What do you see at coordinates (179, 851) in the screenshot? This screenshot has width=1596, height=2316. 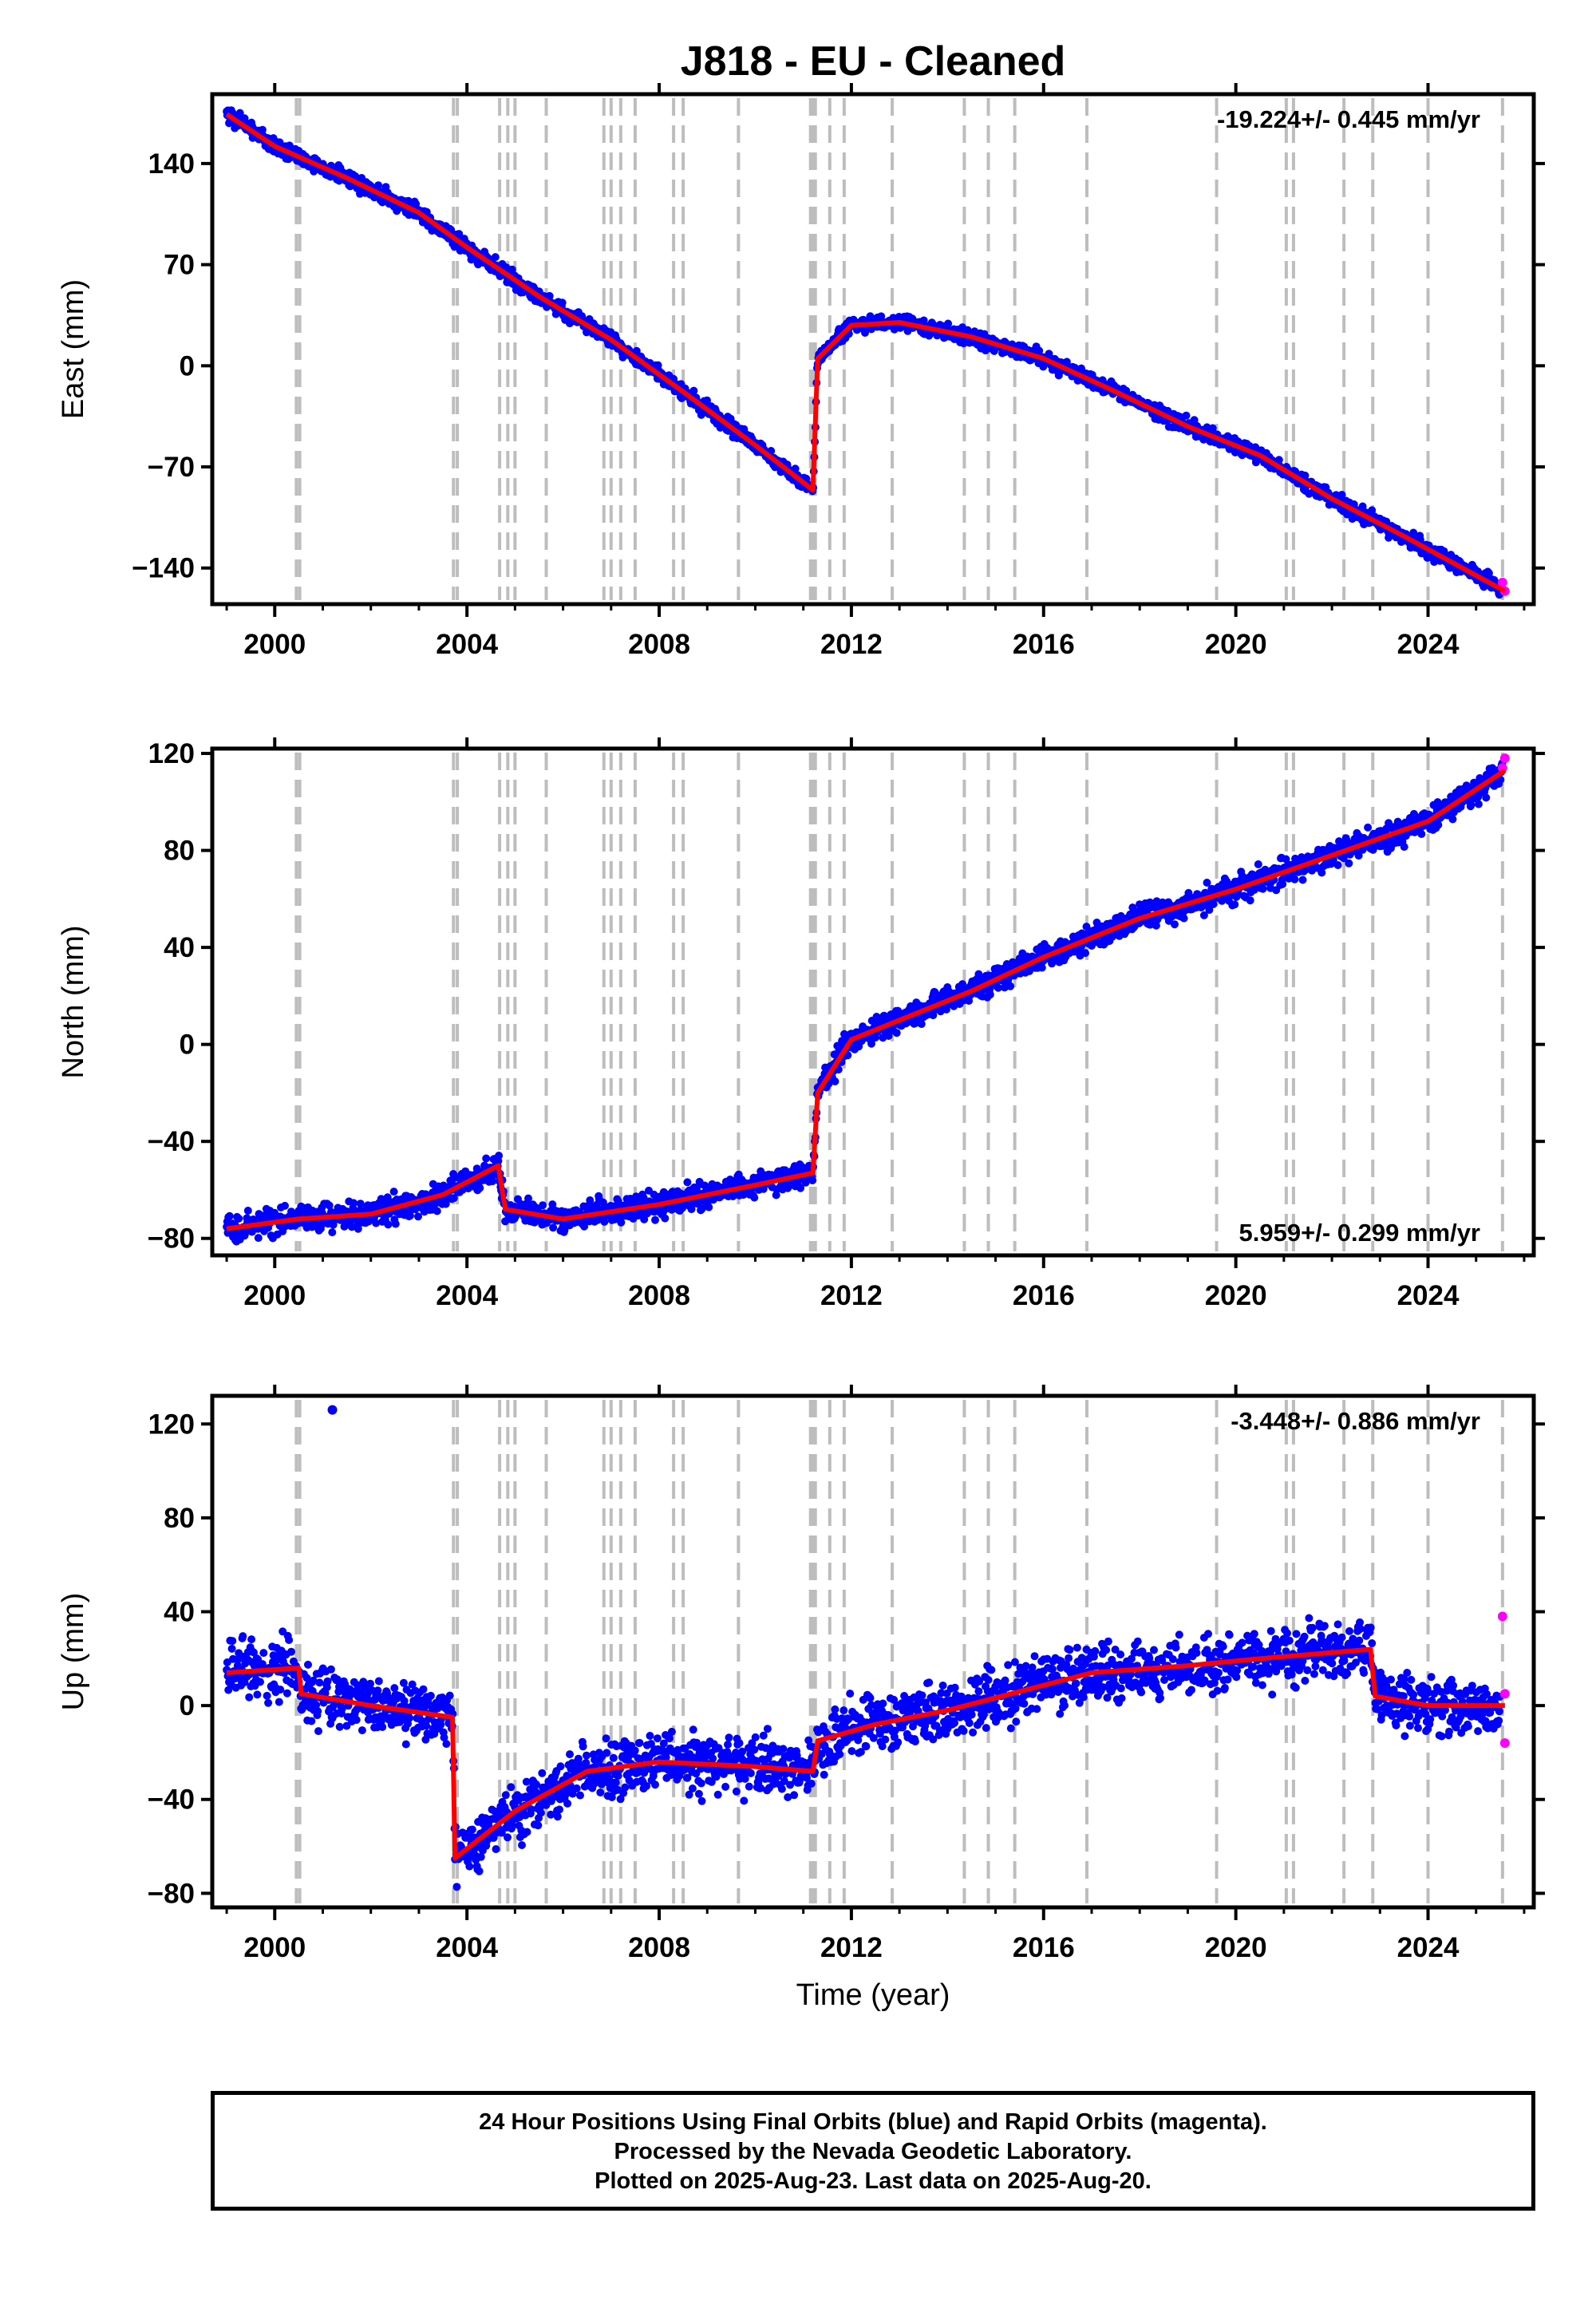 I see `y-tick-label: 80` at bounding box center [179, 851].